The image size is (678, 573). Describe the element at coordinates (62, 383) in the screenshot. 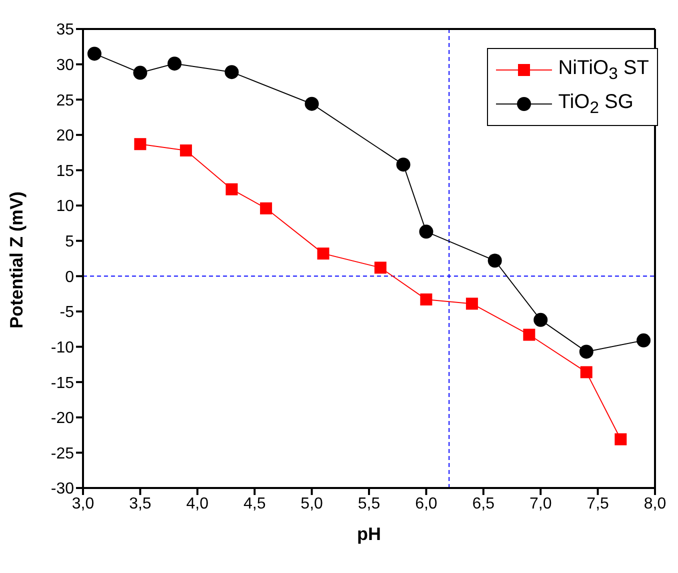

I see `y-tick-label: -15` at that location.